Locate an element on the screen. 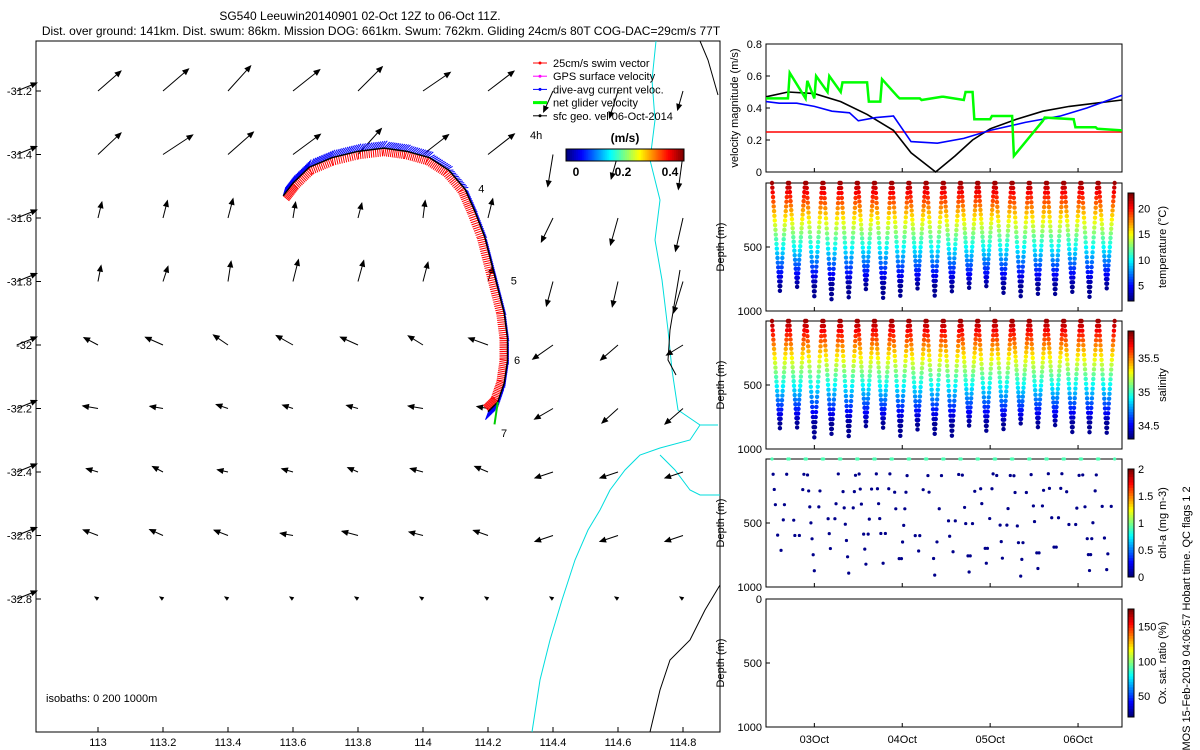 This screenshot has height=750, width=1200. oxygen-colorbar-tick: 100 is located at coordinates (1147, 662).